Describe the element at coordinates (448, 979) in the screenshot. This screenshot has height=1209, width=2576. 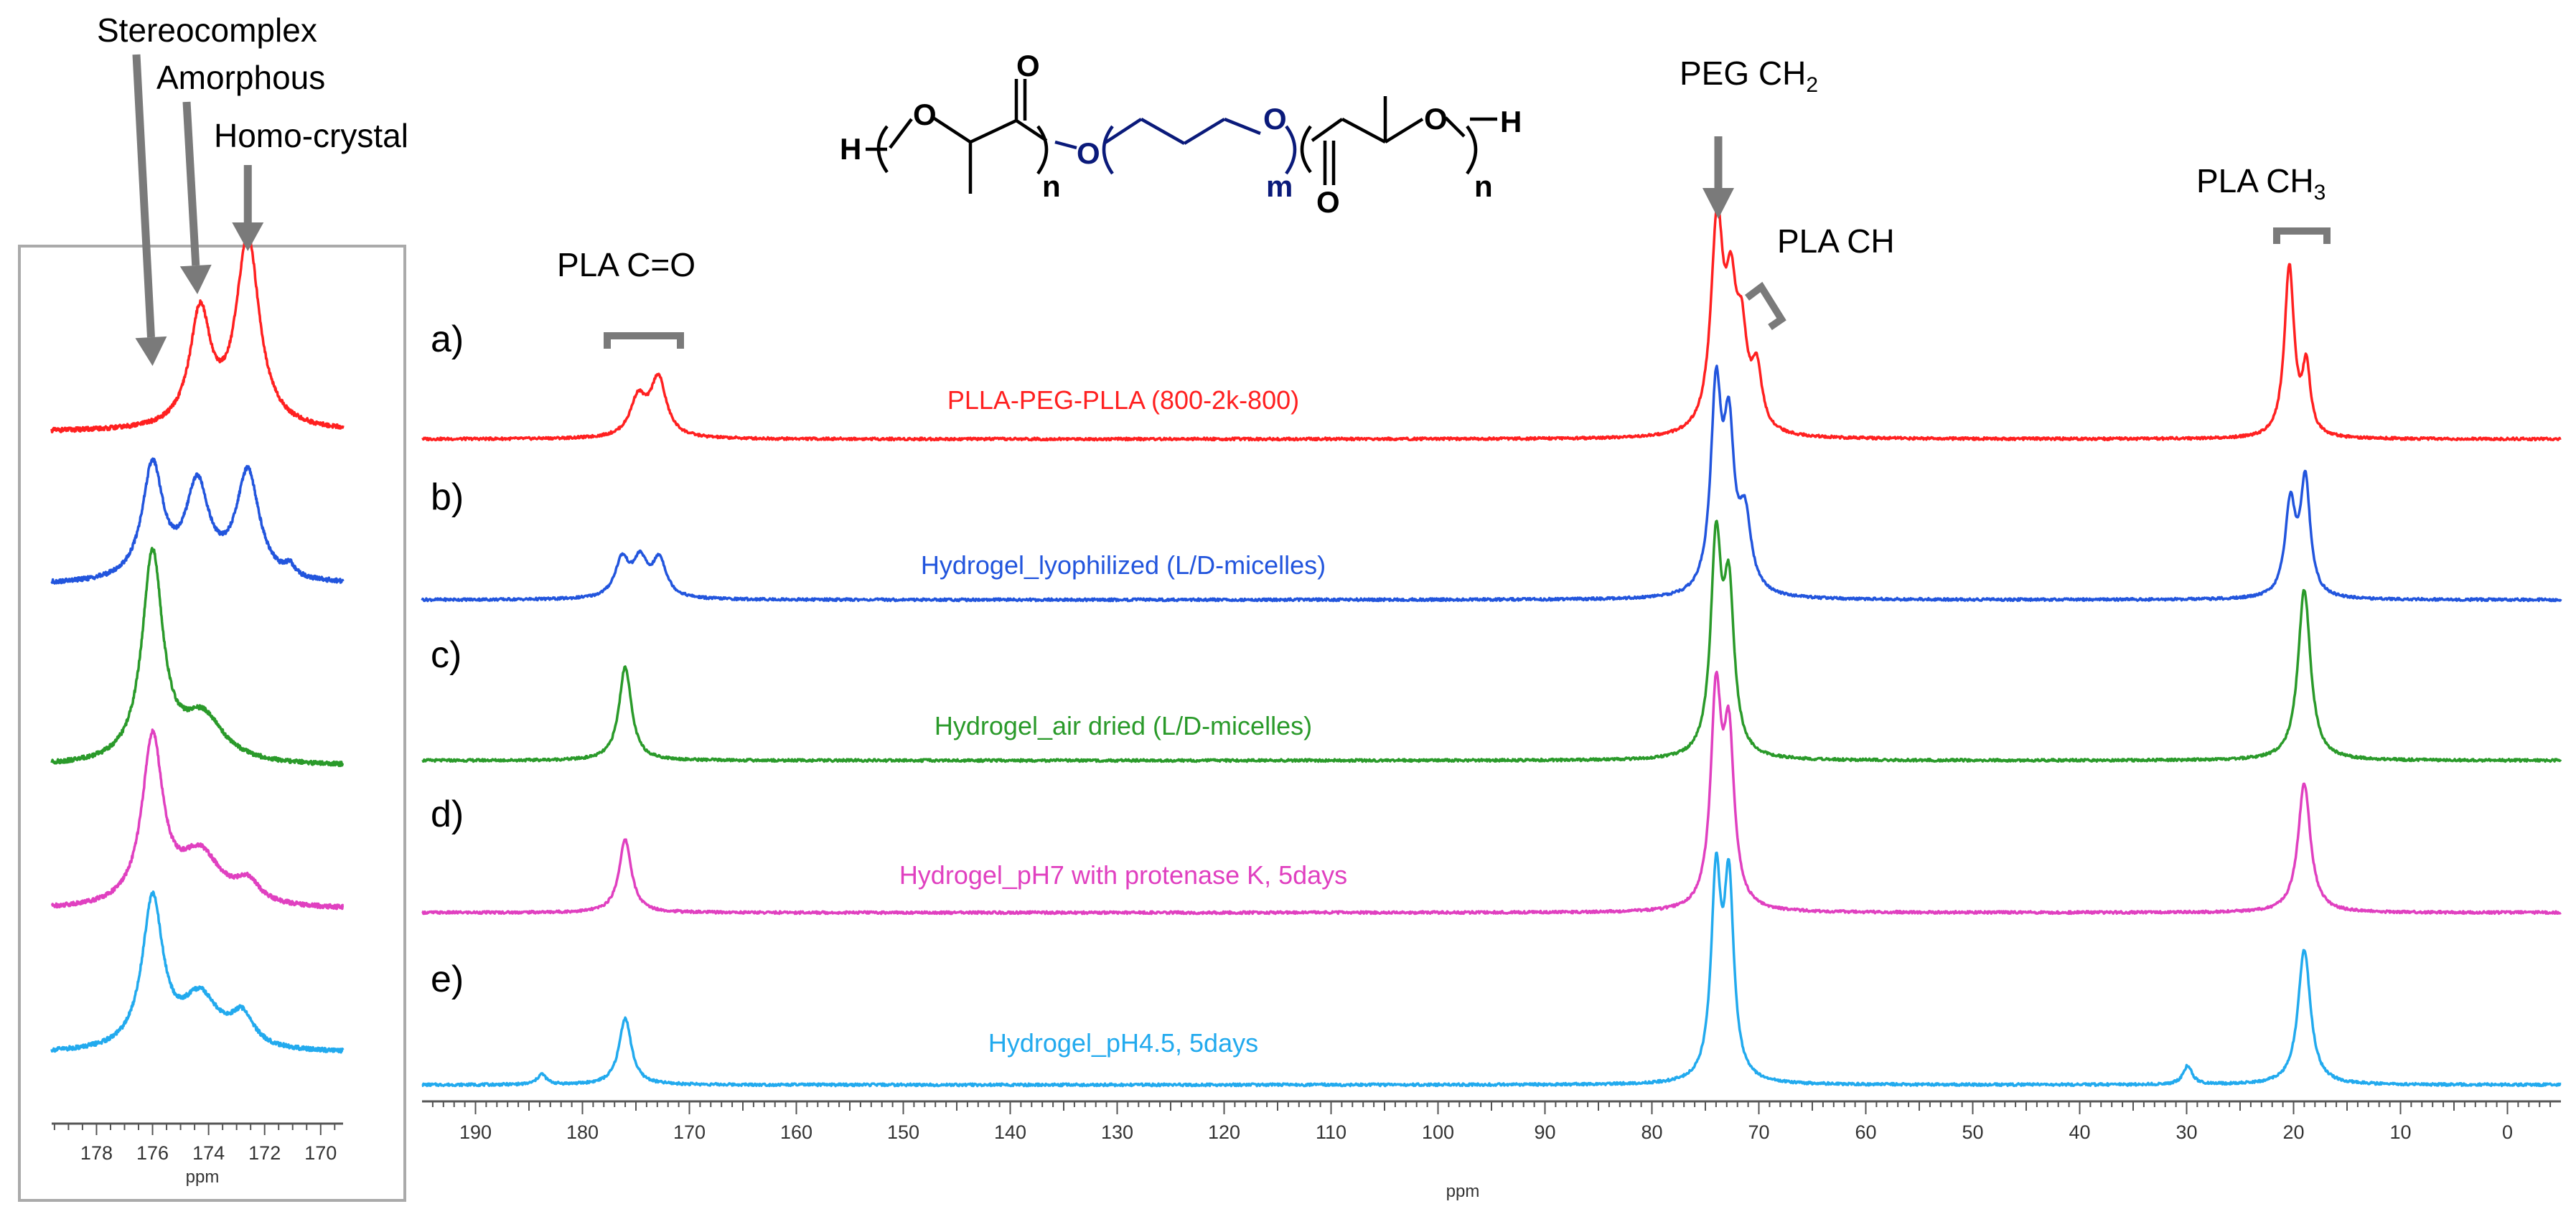
I see `panel-letter-e: e)` at that location.